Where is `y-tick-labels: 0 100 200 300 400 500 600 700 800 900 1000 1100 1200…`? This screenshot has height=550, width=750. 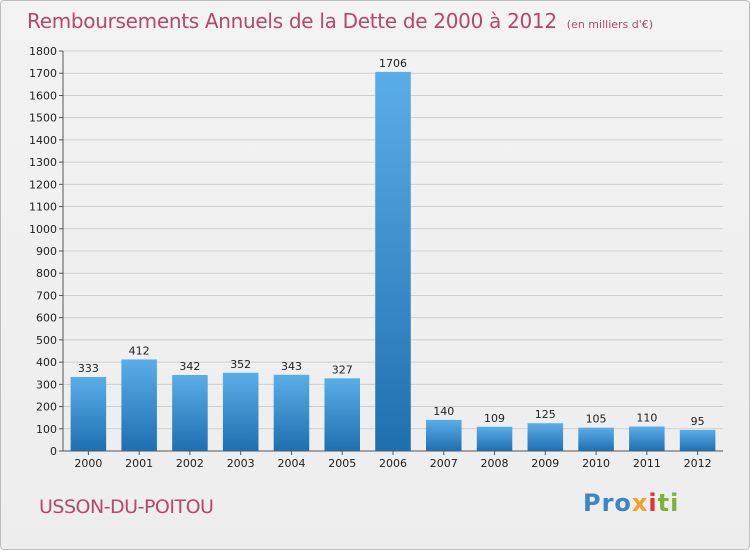 y-tick-labels: 0 100 200 300 400 500 600 700 800 900 1000 1100 1200… is located at coordinates (43, 251).